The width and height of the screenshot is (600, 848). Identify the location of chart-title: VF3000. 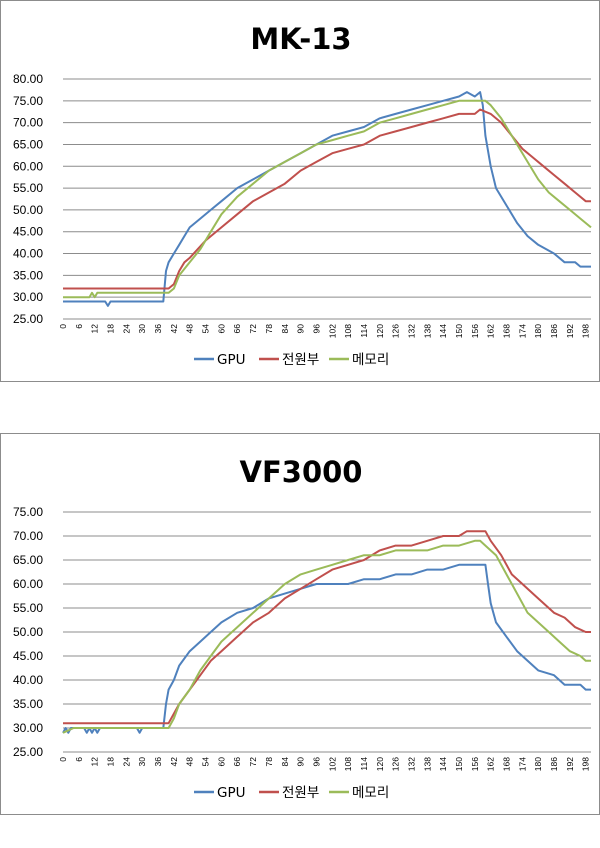
(301, 472).